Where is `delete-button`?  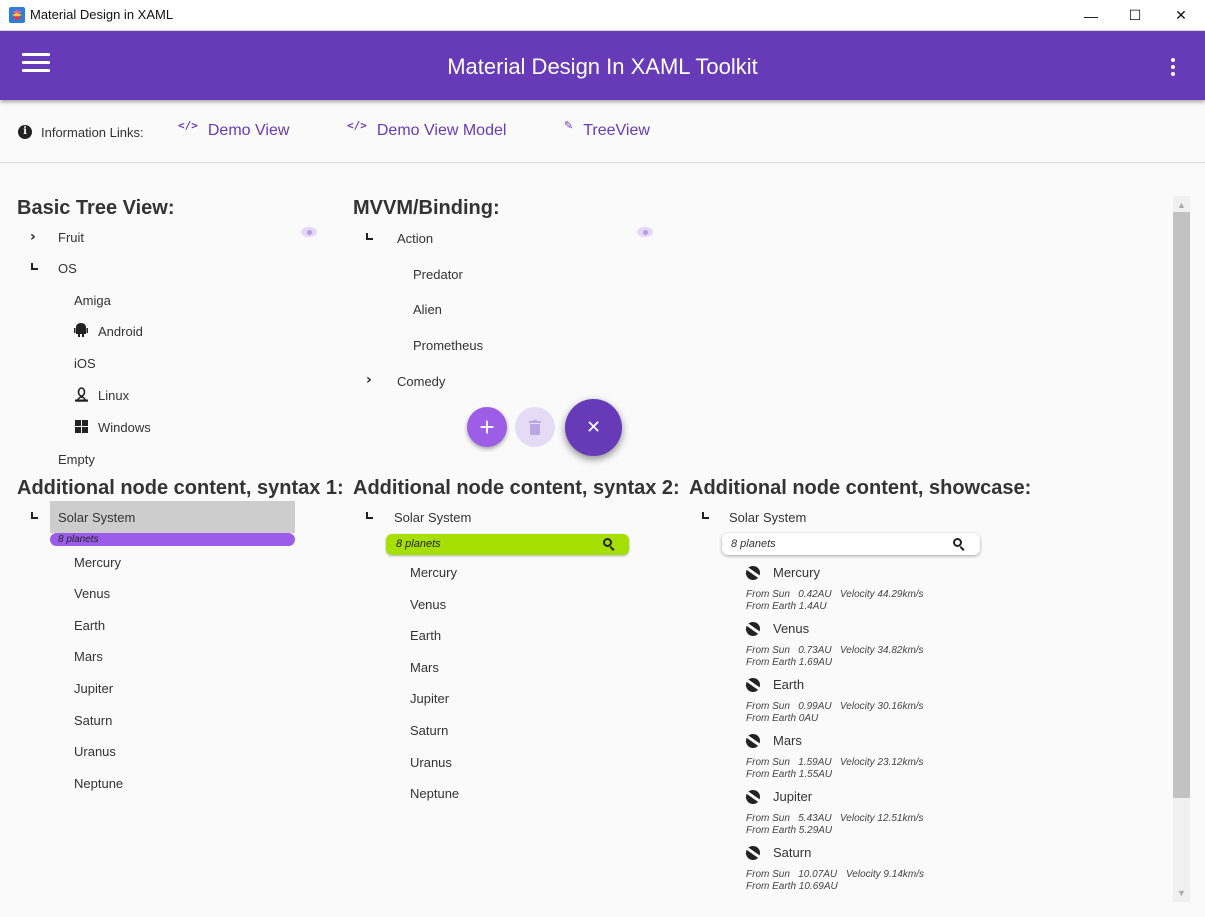
delete-button is located at coordinates (535, 427).